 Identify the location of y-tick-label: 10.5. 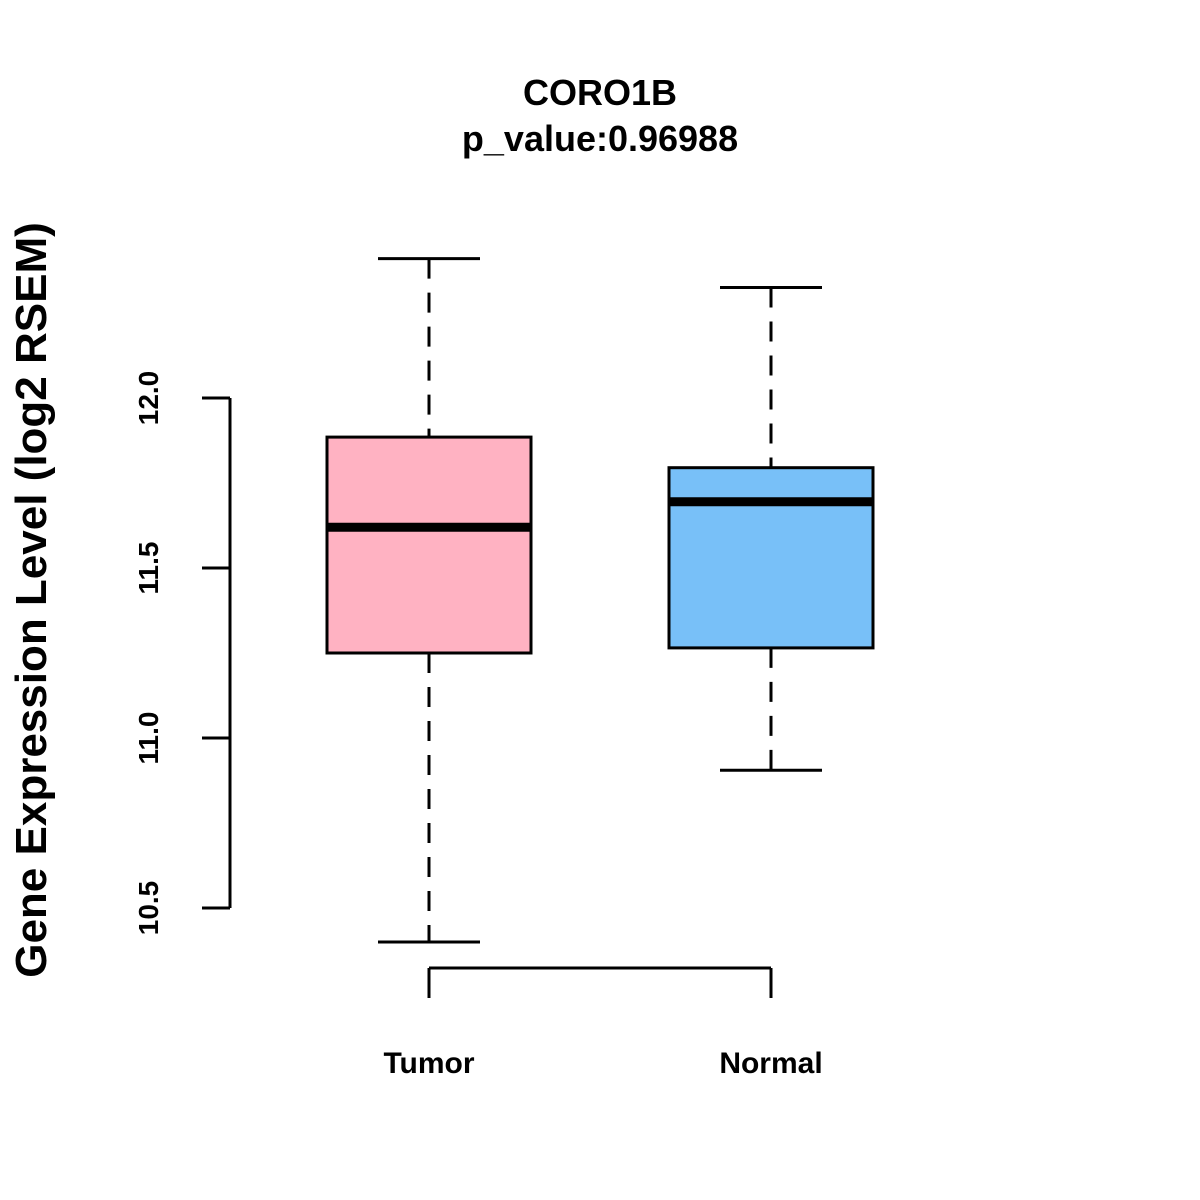
(148, 908).